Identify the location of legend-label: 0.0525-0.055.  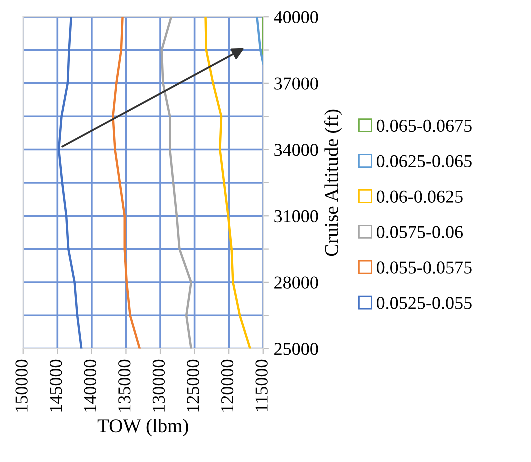
(424, 303).